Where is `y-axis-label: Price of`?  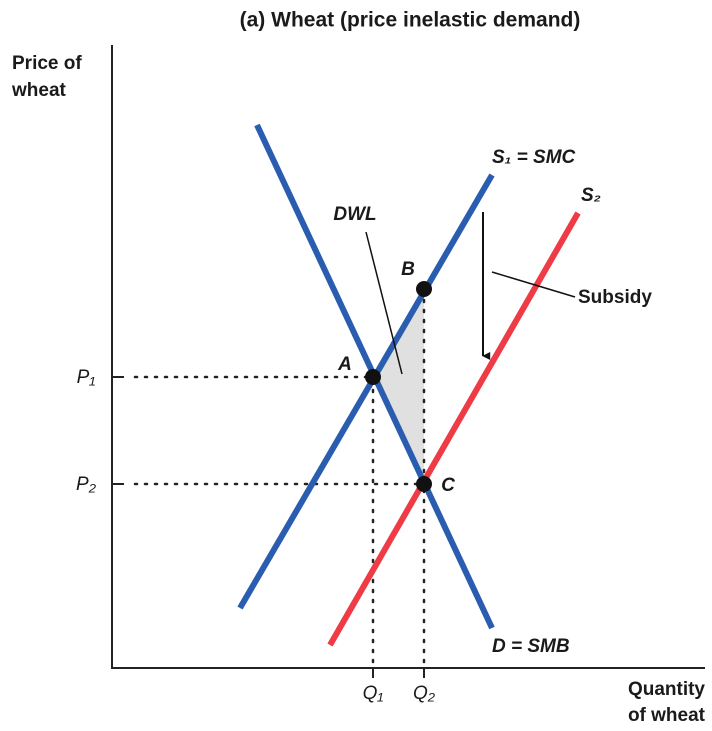 y-axis-label: Price of is located at coordinates (47, 63).